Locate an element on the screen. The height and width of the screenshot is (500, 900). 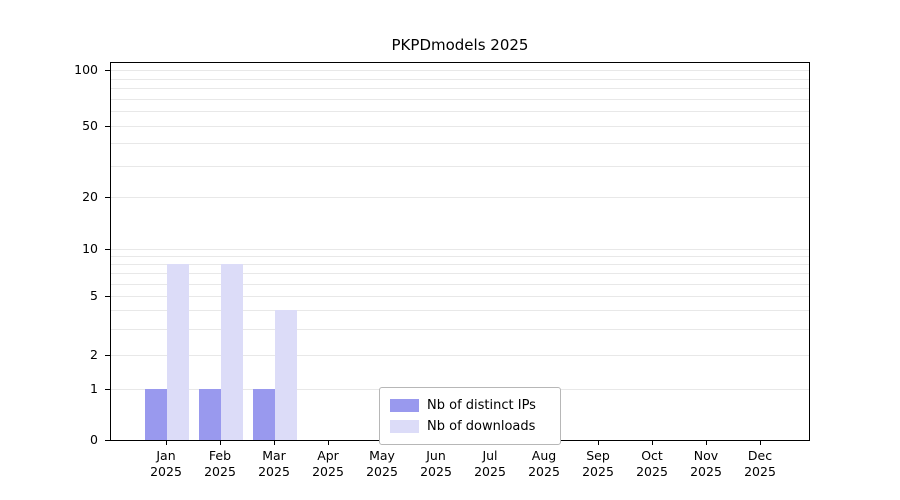
y-tick-label: 1 is located at coordinates (94, 388).